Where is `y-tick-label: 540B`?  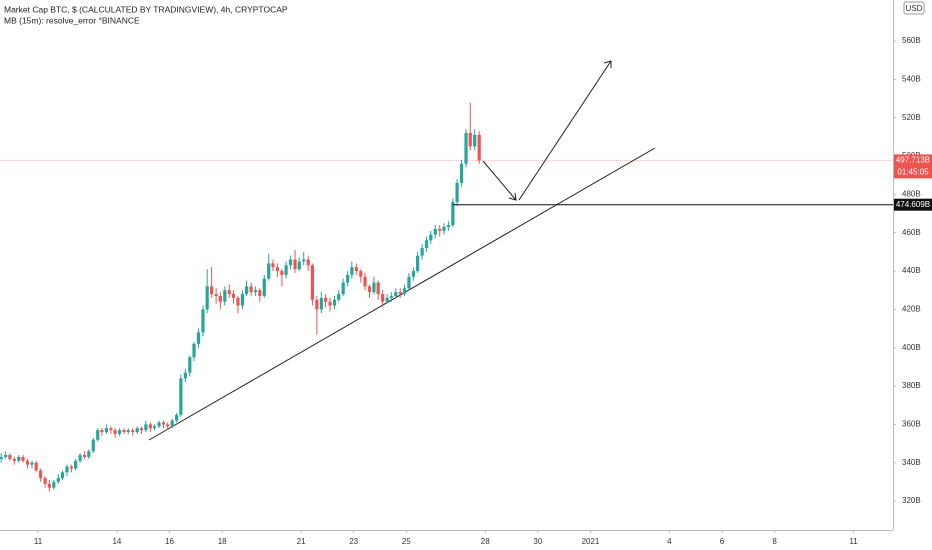
y-tick-label: 540B is located at coordinates (911, 78).